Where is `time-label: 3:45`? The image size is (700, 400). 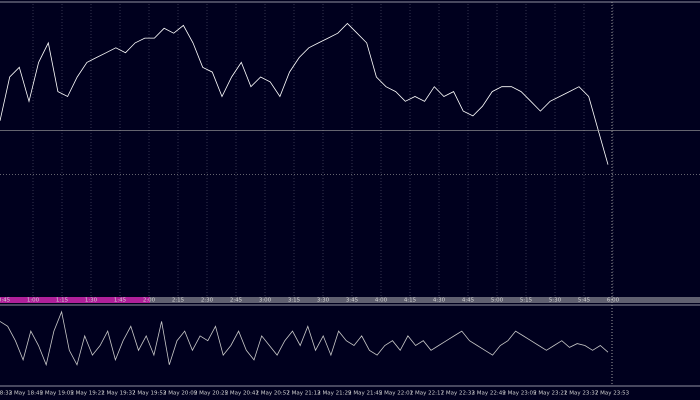 time-label: 3:45 is located at coordinates (352, 301).